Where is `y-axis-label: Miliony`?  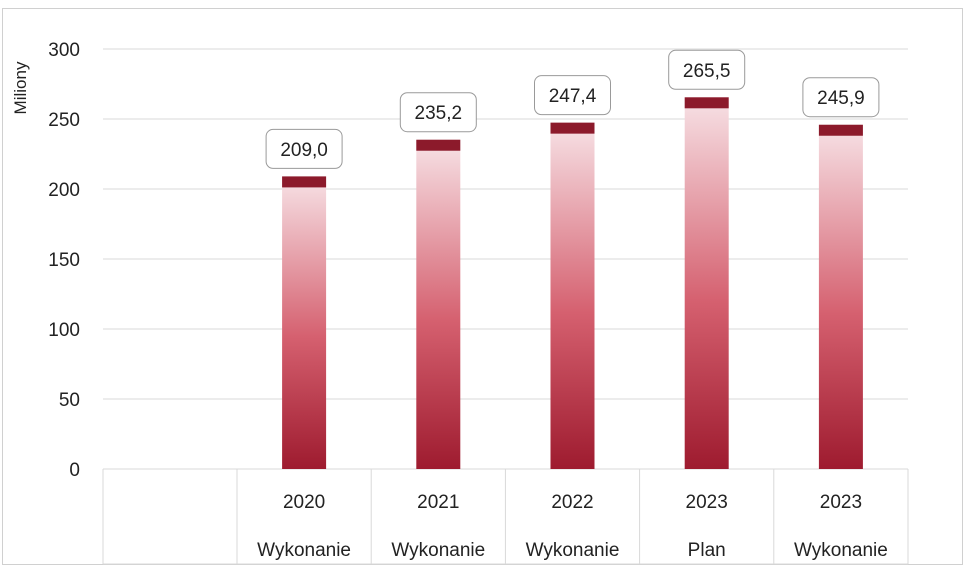 y-axis-label: Miliony is located at coordinates (20, 87).